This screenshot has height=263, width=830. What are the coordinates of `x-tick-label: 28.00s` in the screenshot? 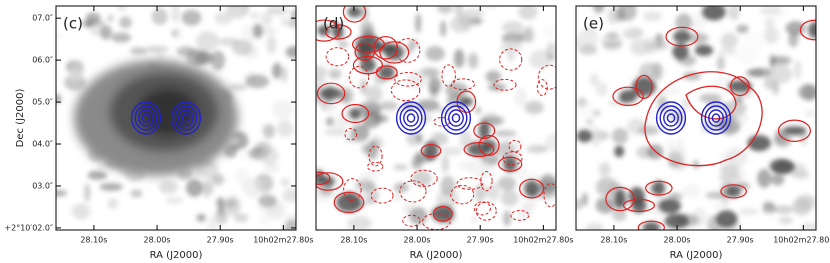 It's located at (417, 240).